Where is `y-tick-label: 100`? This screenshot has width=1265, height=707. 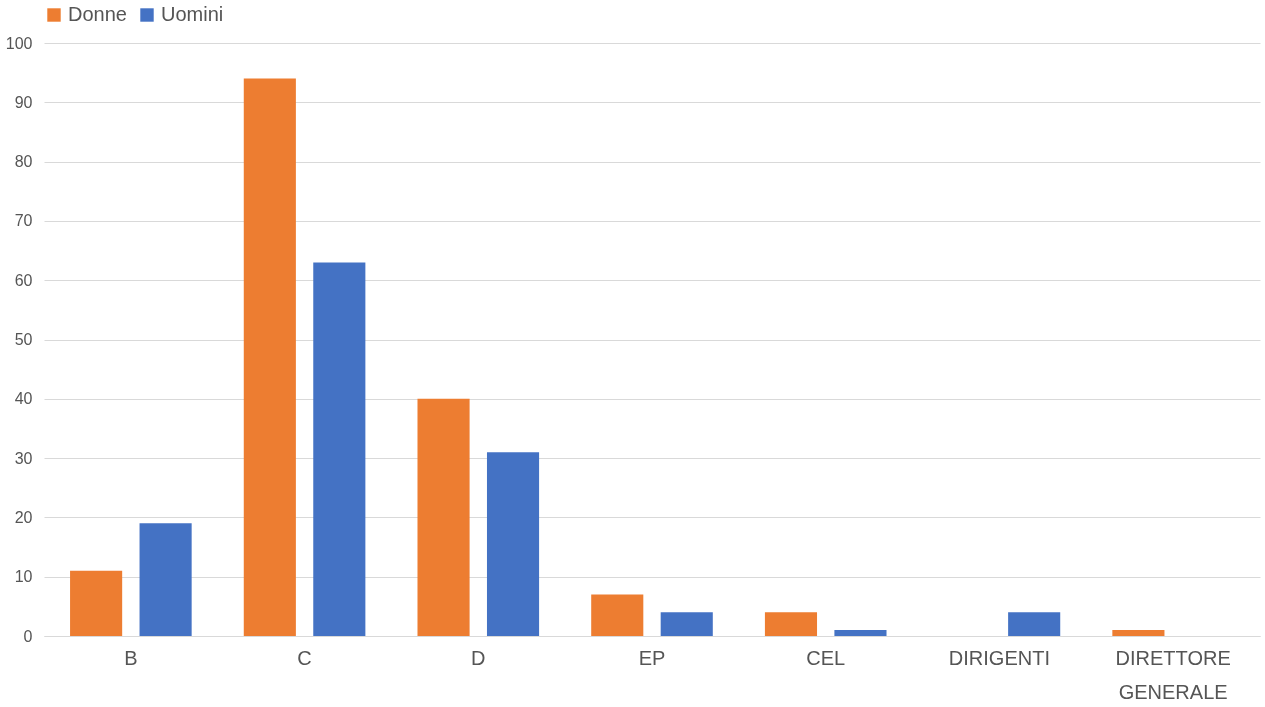
y-tick-label: 100 is located at coordinates (19, 43).